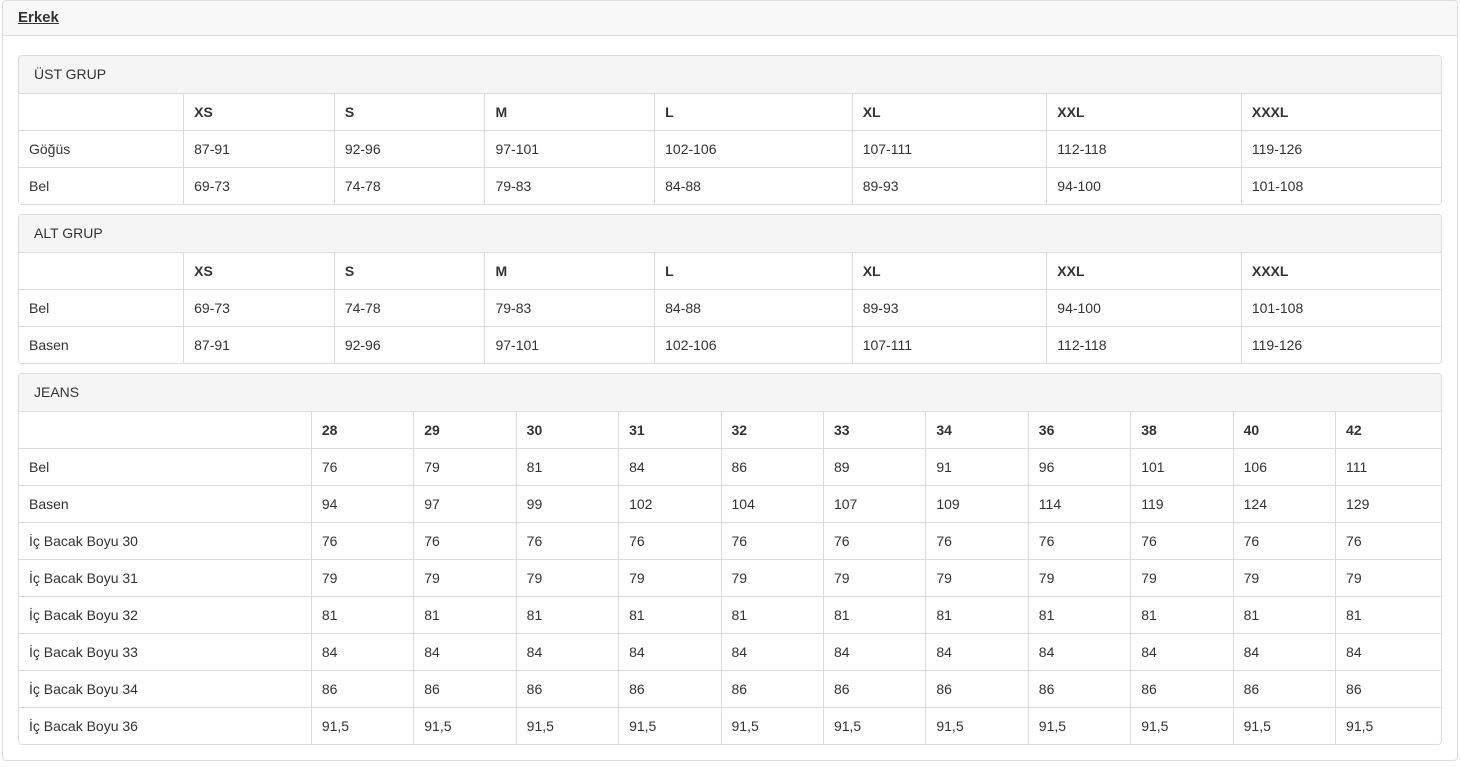  What do you see at coordinates (753, 185) in the screenshot?
I see `value-cell: 84-88` at bounding box center [753, 185].